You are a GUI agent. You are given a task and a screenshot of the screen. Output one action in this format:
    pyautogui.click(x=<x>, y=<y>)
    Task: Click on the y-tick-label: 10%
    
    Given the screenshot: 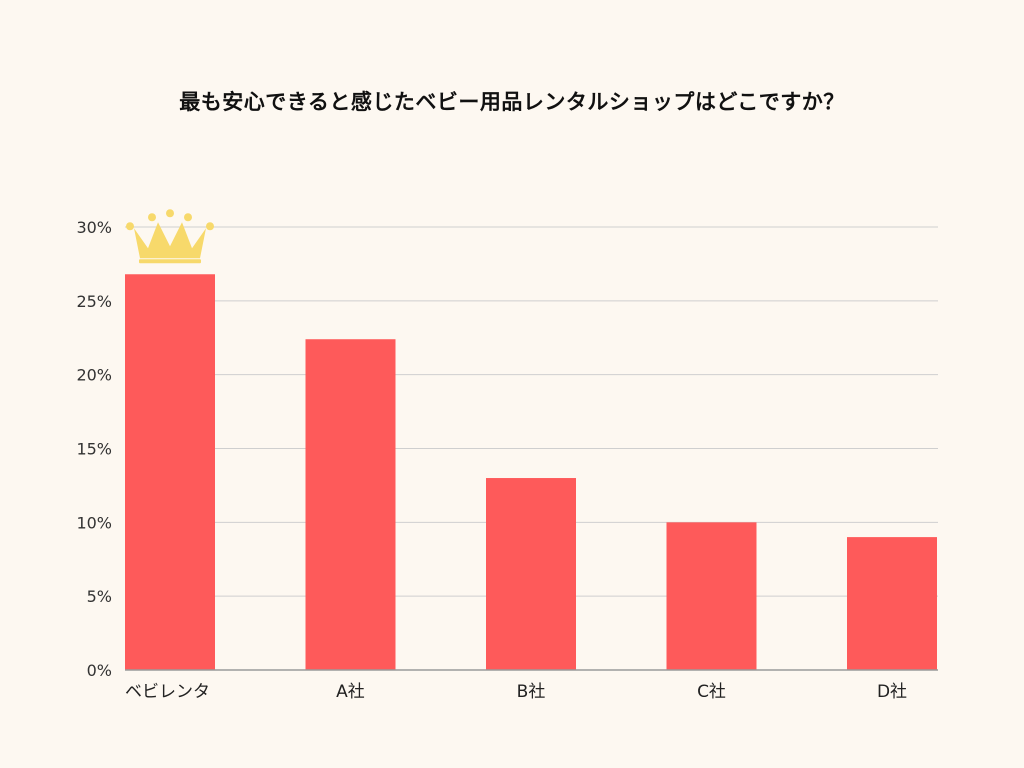 What is the action you would take?
    pyautogui.click(x=94, y=522)
    